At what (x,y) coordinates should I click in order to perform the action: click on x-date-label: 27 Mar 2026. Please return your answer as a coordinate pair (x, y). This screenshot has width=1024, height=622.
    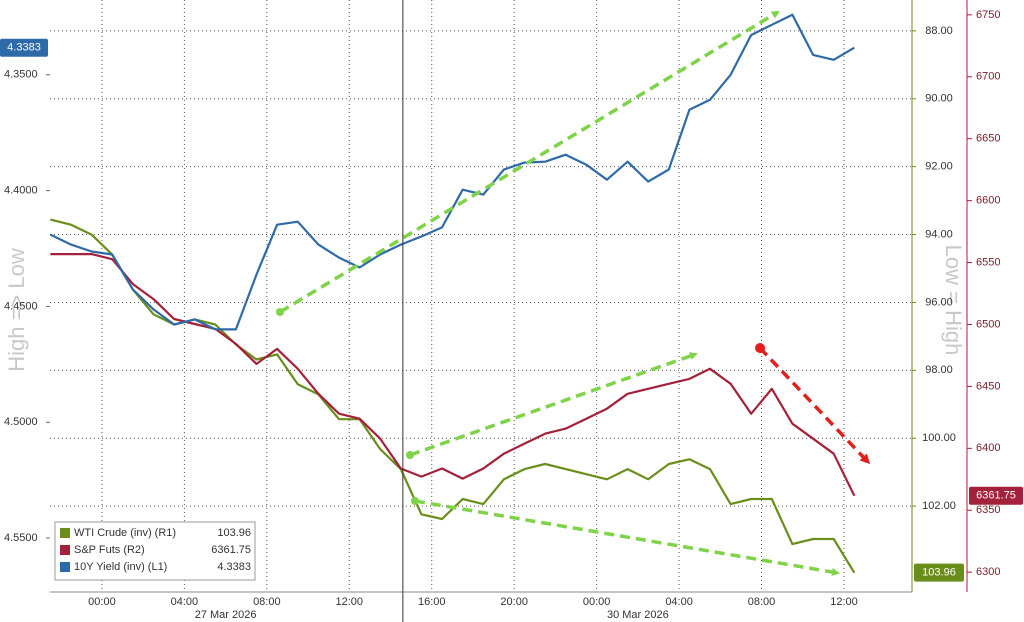
    Looking at the image, I should click on (226, 615).